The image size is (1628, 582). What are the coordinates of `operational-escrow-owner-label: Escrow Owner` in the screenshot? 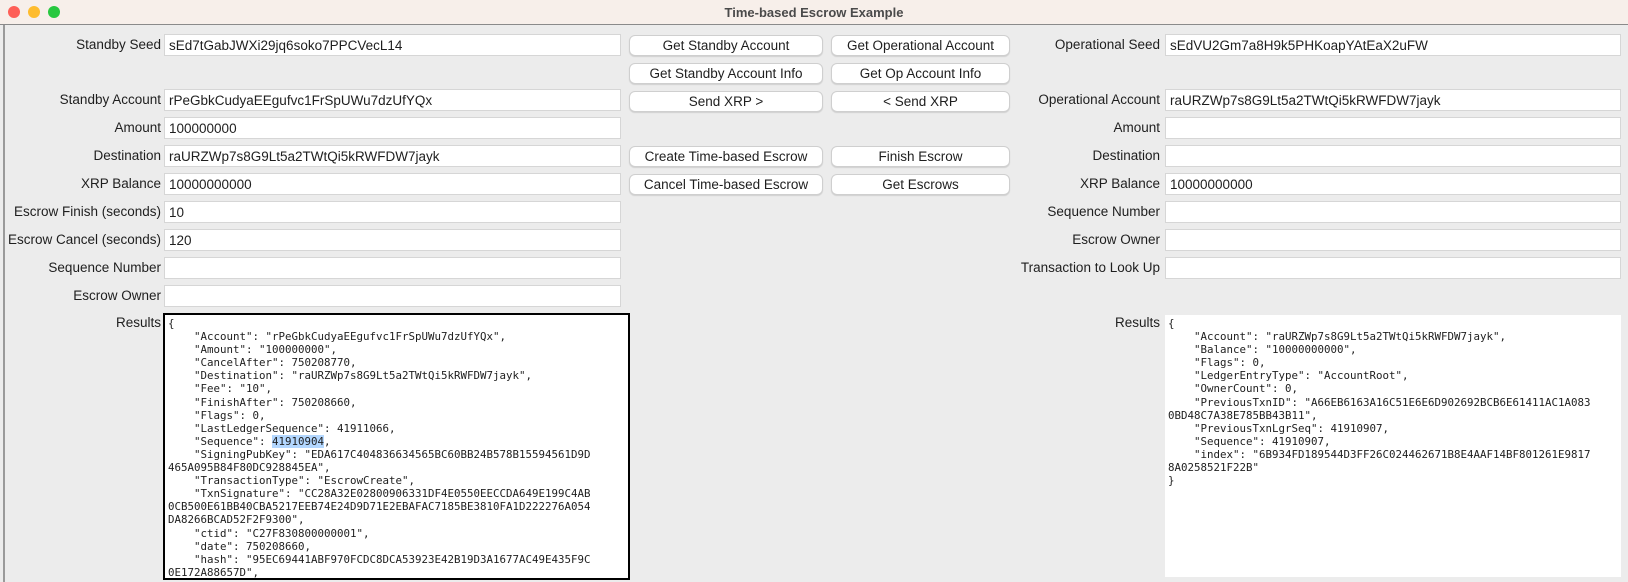 It's located at (1116, 239).